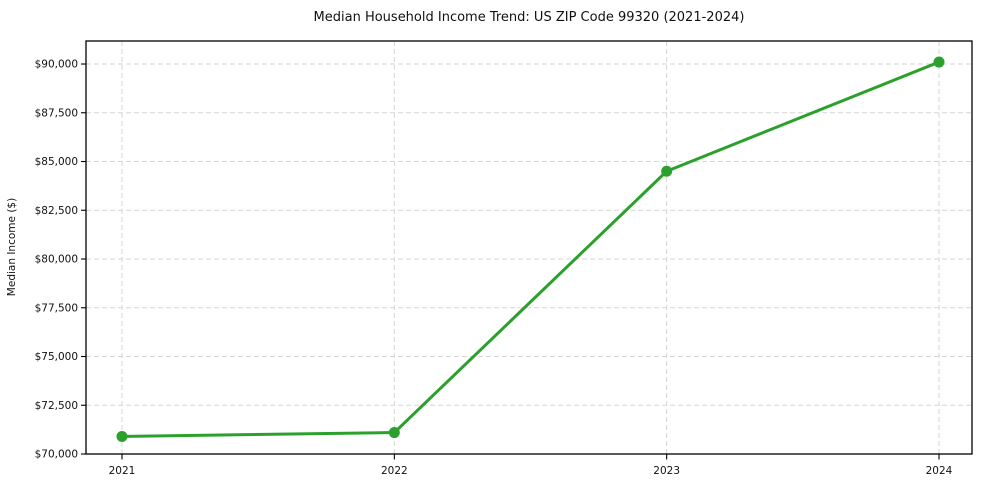 This screenshot has height=494, width=989. What do you see at coordinates (56, 211) in the screenshot?
I see `y-tick-label: $82,500` at bounding box center [56, 211].